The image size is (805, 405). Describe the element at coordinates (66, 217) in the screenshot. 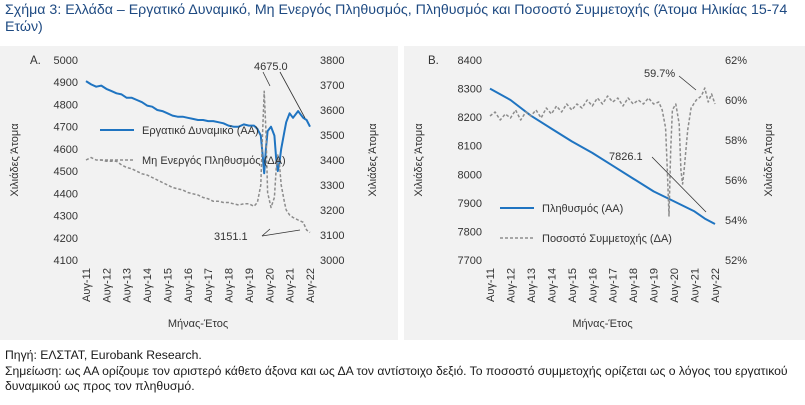

I see `y-left-tick-label: 4300` at that location.